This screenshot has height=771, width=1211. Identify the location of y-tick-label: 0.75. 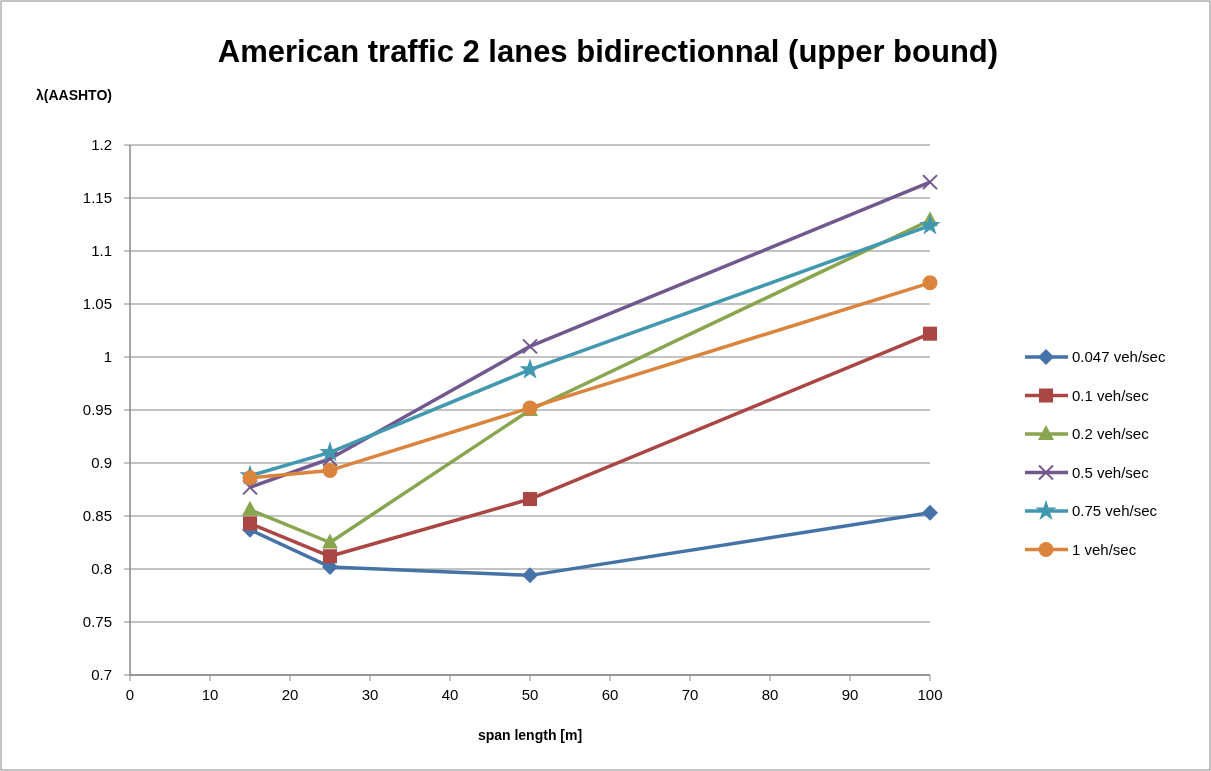
(97, 622).